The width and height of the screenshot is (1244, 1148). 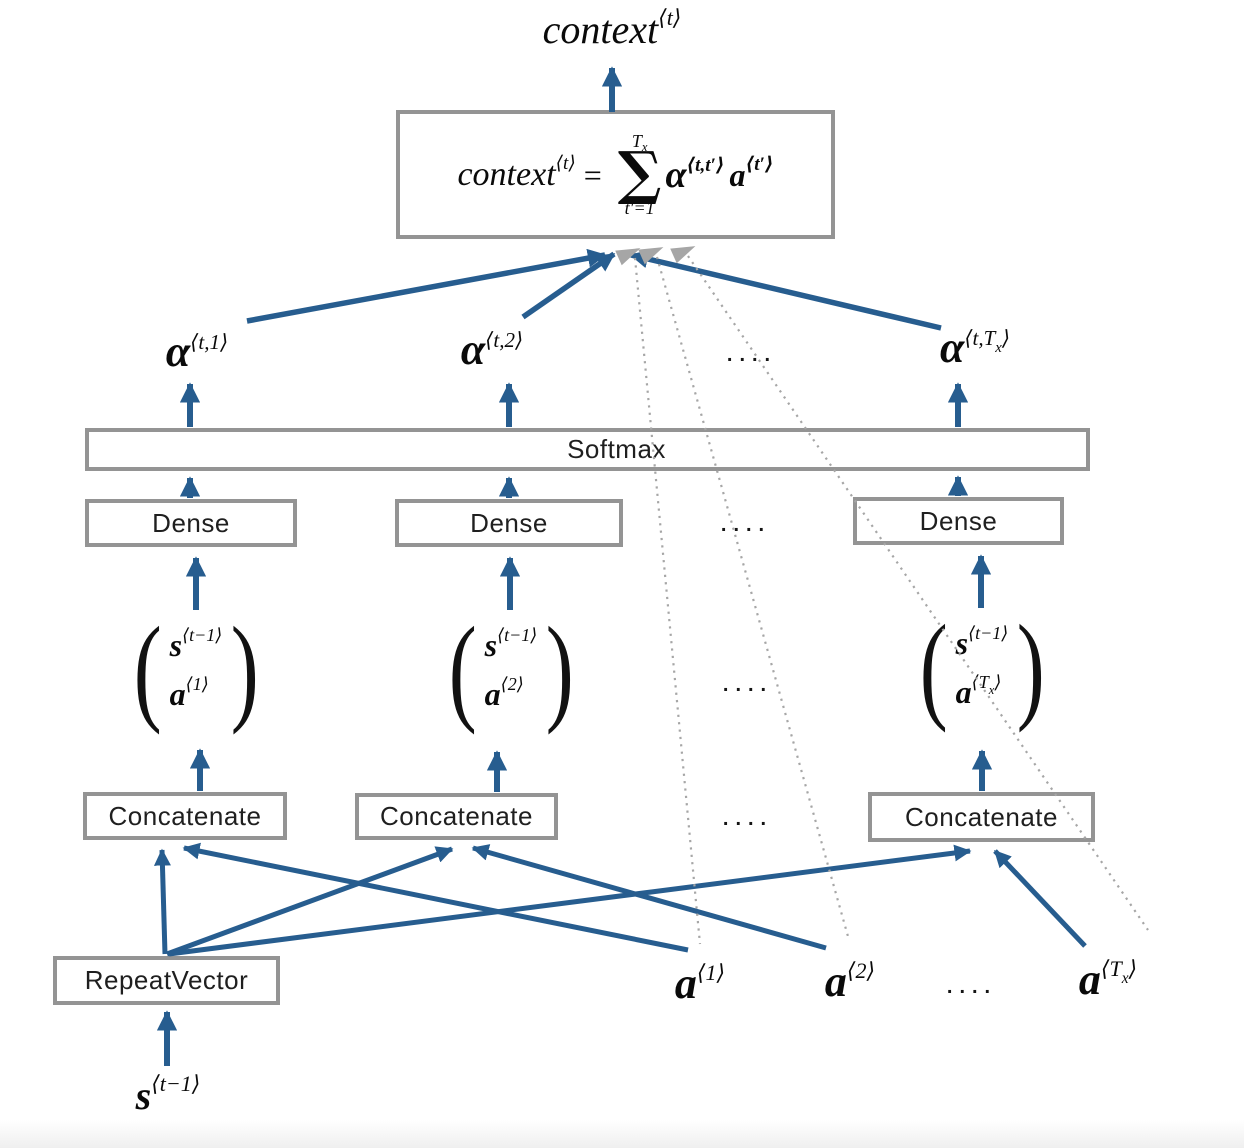 What do you see at coordinates (492, 693) in the screenshot?
I see `vector-2-a-base: a` at bounding box center [492, 693].